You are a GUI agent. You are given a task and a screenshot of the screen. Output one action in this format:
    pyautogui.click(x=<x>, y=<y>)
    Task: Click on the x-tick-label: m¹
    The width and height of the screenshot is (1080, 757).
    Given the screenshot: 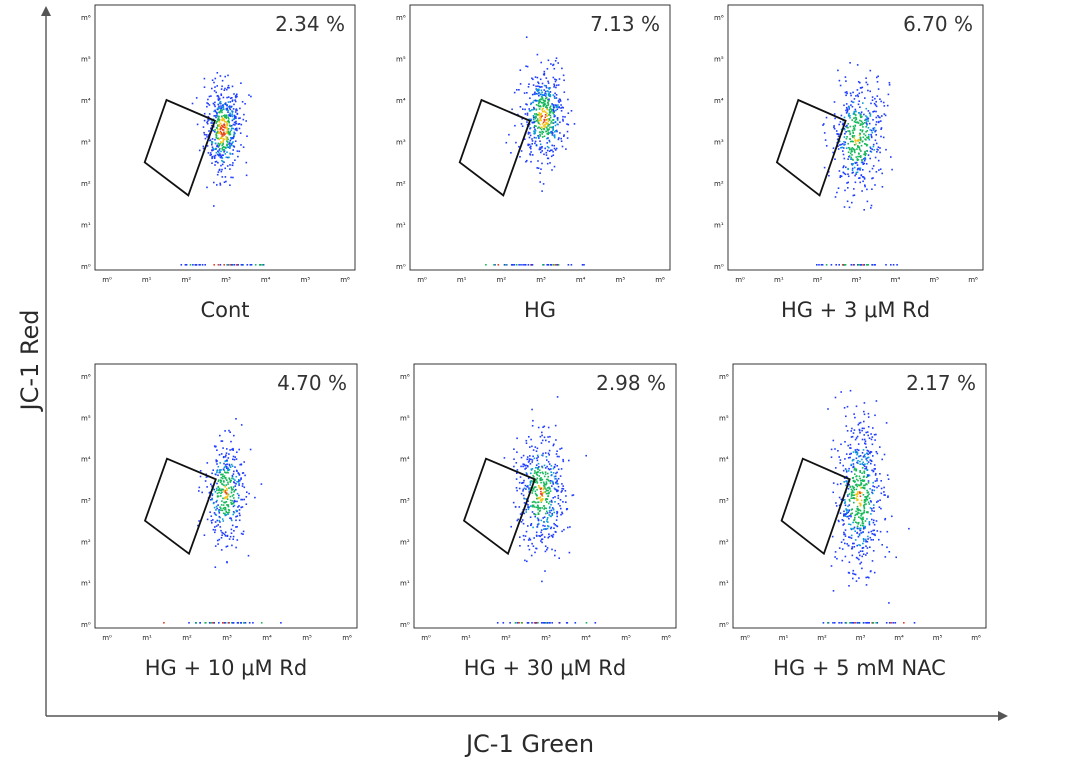 What is the action you would take?
    pyautogui.click(x=466, y=638)
    